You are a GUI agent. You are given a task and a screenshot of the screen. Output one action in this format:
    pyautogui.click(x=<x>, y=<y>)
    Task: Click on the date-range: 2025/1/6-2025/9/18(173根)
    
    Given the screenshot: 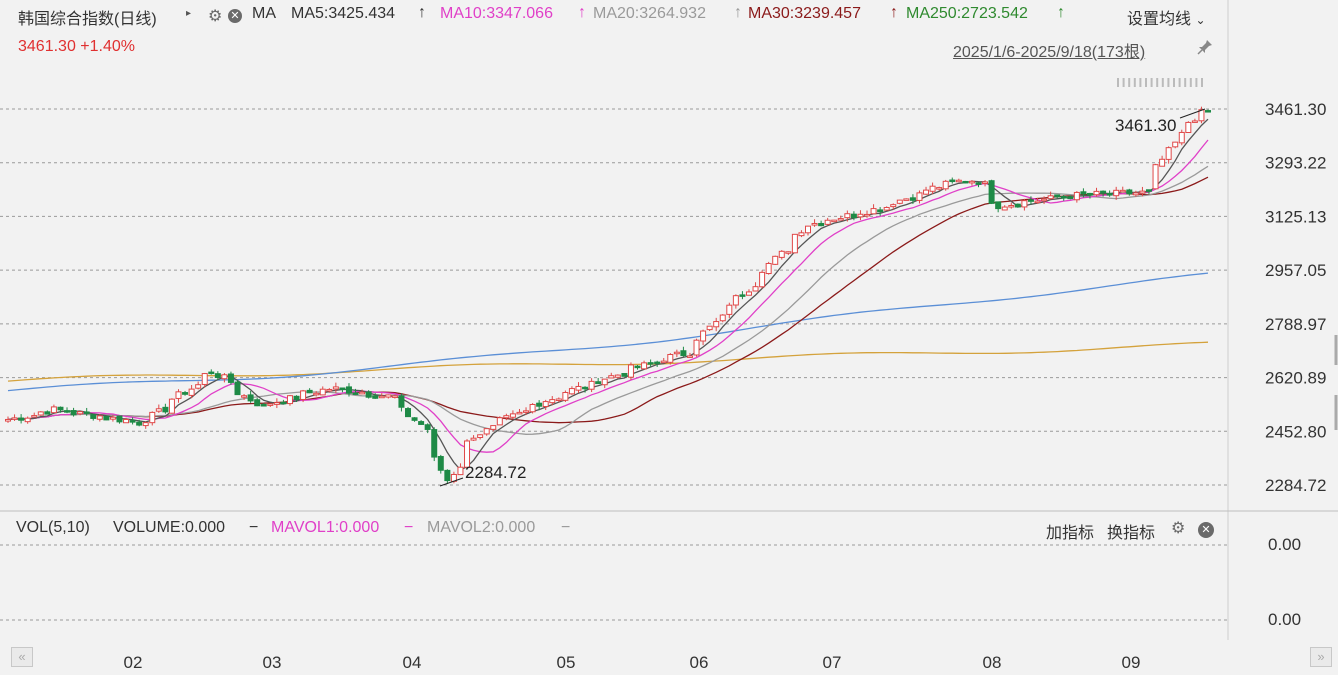 What is the action you would take?
    pyautogui.click(x=1049, y=52)
    